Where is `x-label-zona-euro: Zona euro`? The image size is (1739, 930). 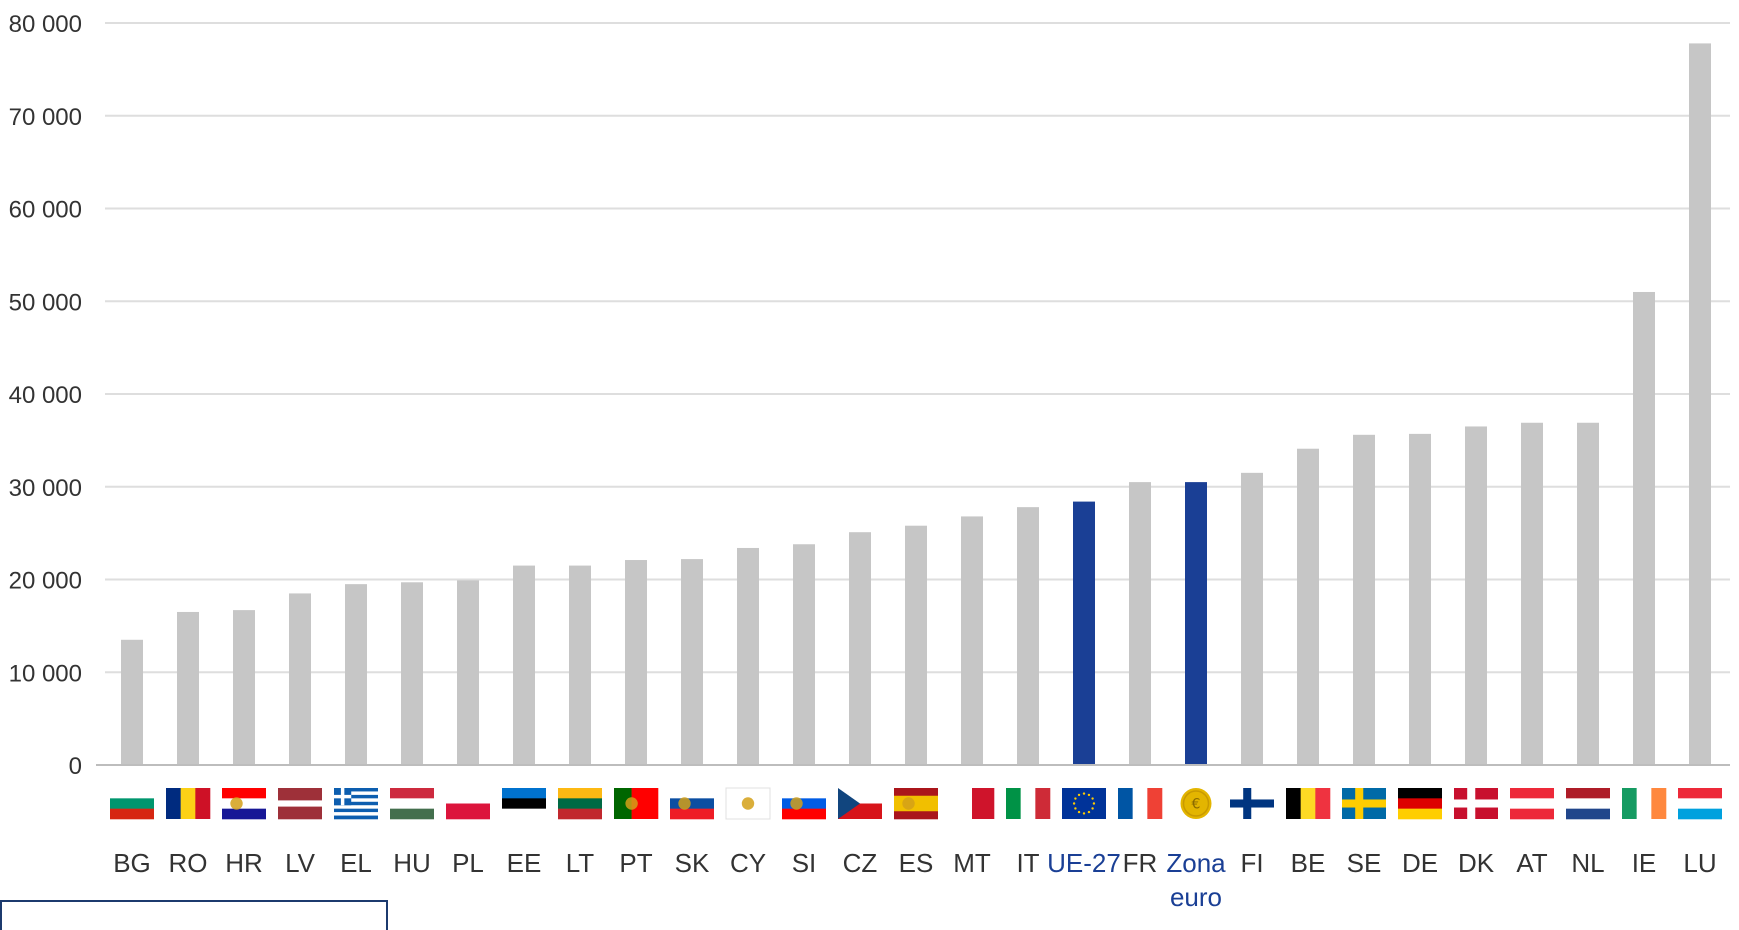
x-label-zona-euro: Zona euro is located at coordinates (1196, 879).